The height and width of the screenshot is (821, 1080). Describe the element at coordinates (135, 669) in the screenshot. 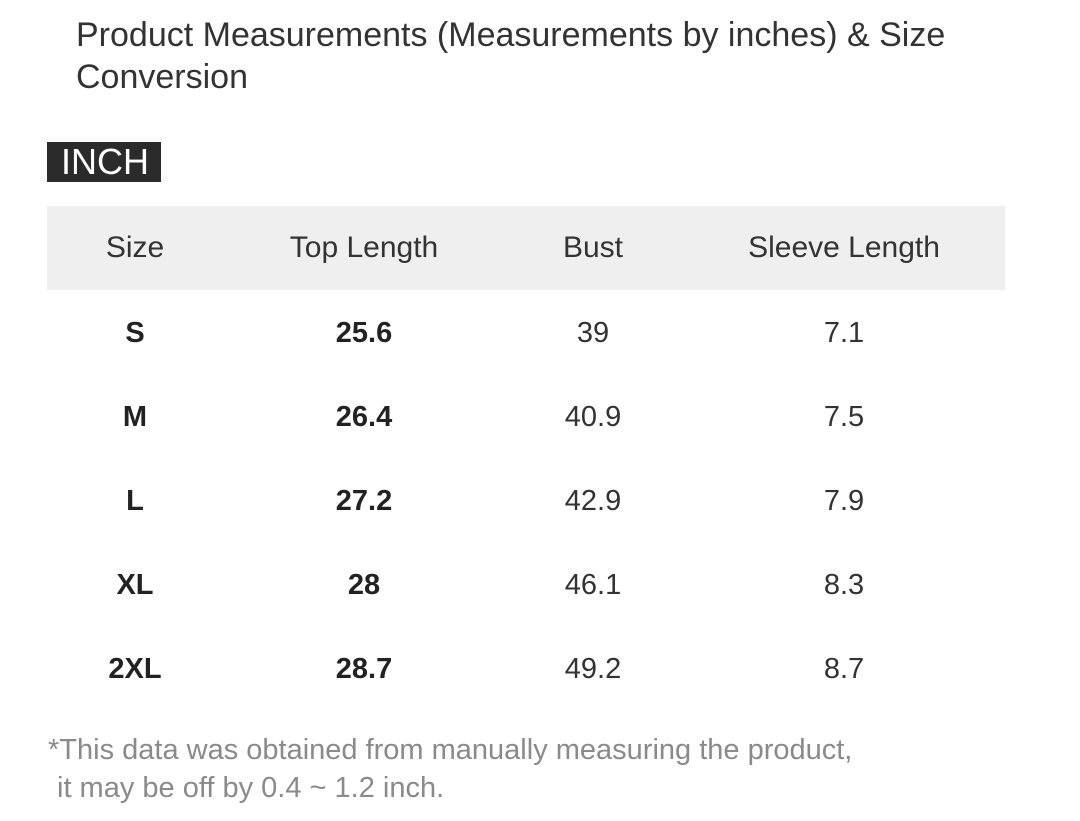

I see `table-cell: 2XL` at that location.